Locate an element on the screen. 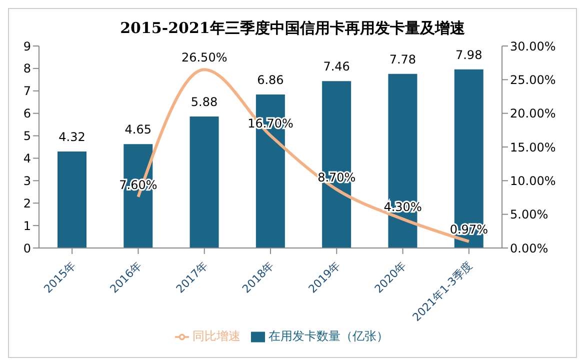  y-tick-label: 3 is located at coordinates (27, 181).